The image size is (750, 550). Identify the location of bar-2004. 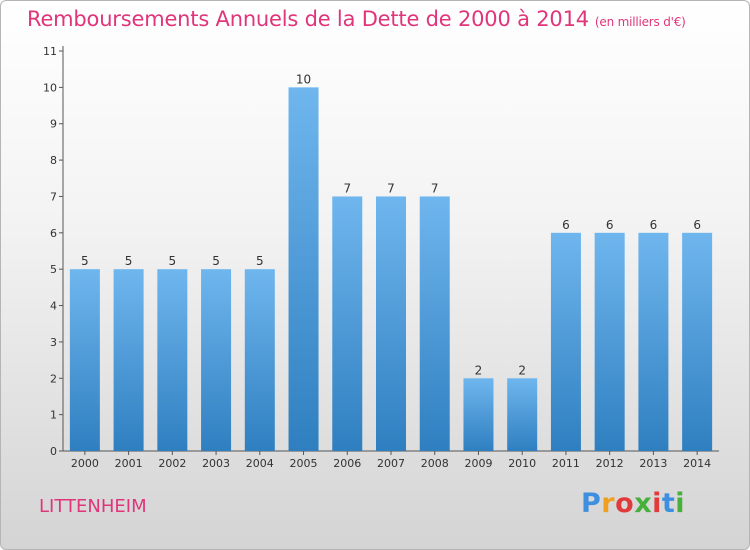
(259, 360).